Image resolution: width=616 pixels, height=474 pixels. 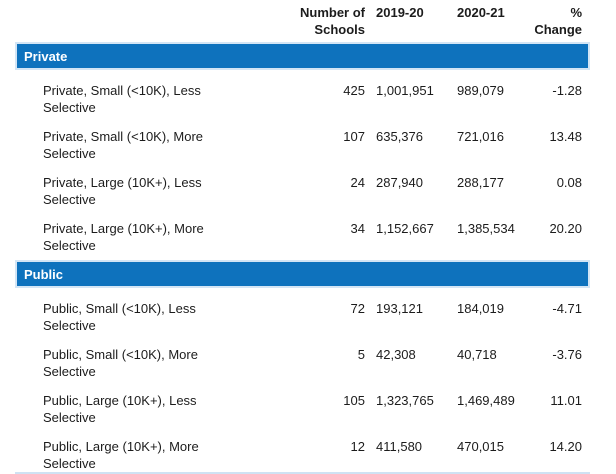 What do you see at coordinates (565, 136) in the screenshot?
I see `cell-percent-change: 13.48` at bounding box center [565, 136].